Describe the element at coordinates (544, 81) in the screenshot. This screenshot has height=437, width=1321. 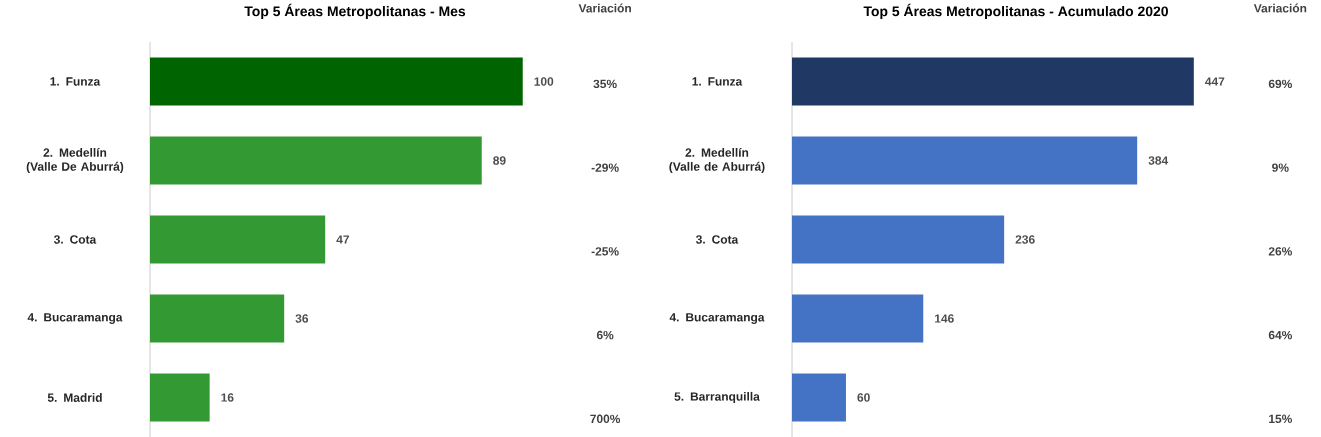
I see `data-label: 100` at that location.